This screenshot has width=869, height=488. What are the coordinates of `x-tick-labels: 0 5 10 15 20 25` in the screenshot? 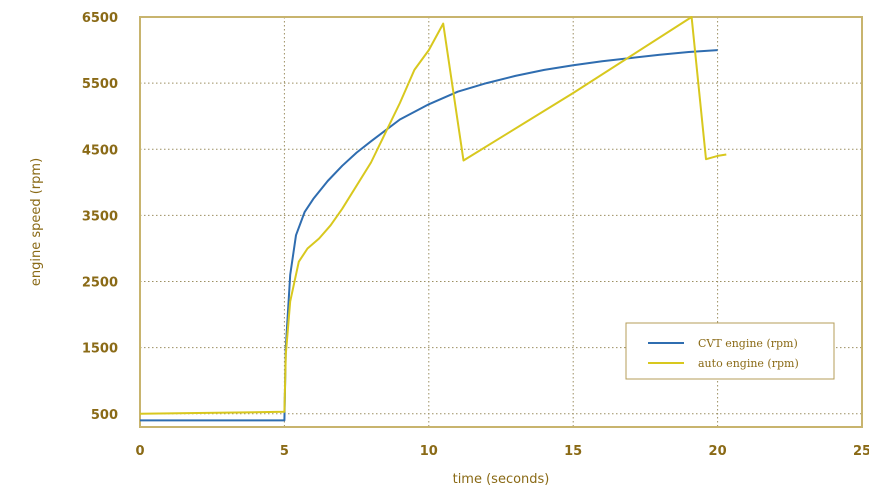 It's located at (502, 451).